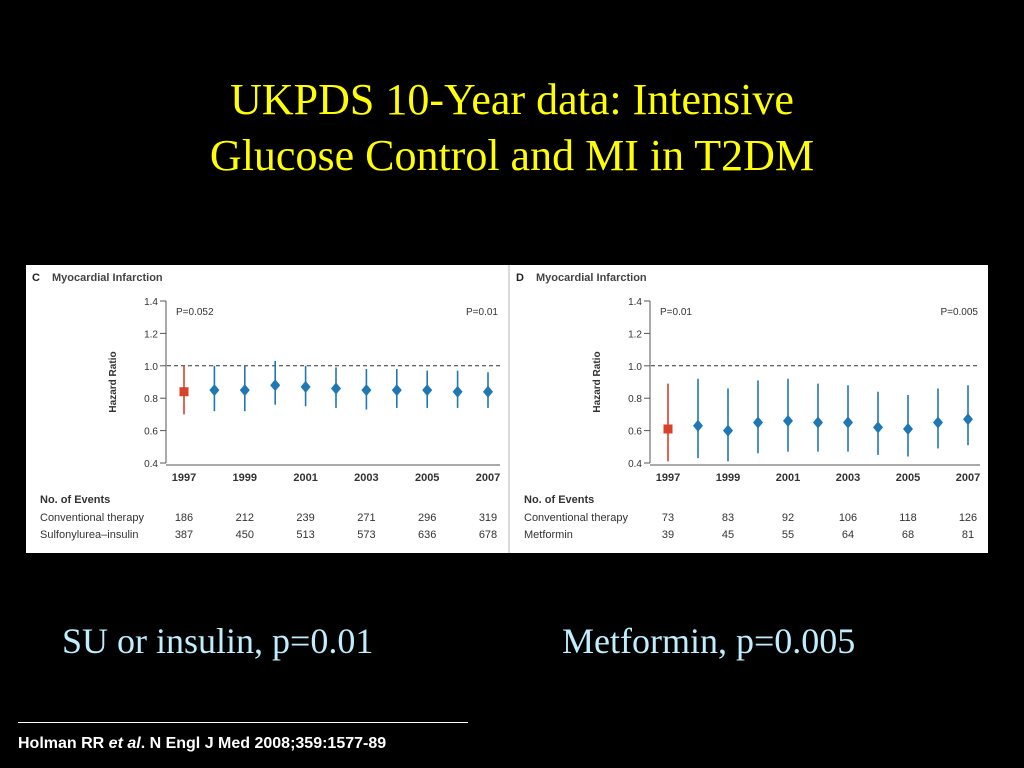  I want to click on caption-su-insulin: SU or insulin, p=0.01, so click(218, 641).